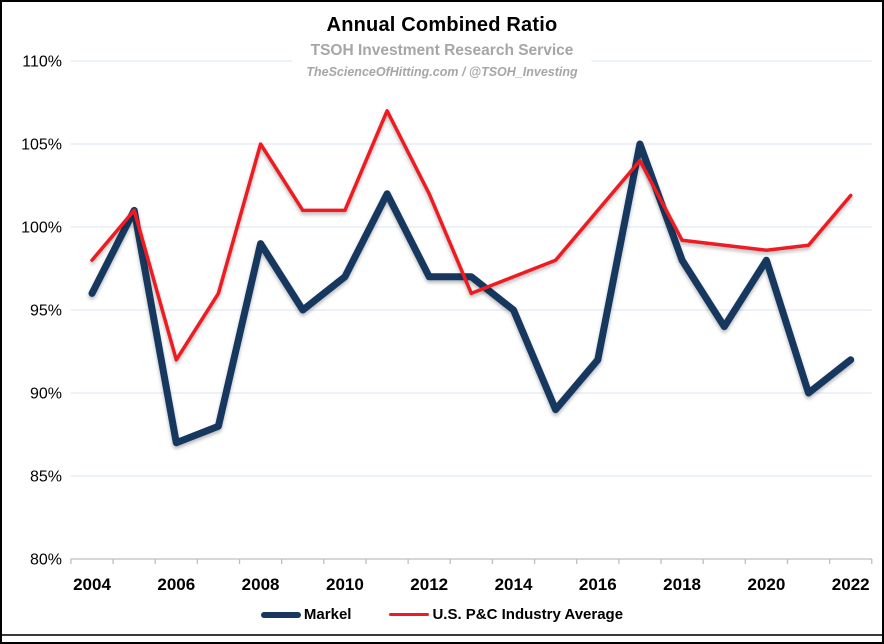  What do you see at coordinates (429, 584) in the screenshot?
I see `x-axis-tick-label: 2012` at bounding box center [429, 584].